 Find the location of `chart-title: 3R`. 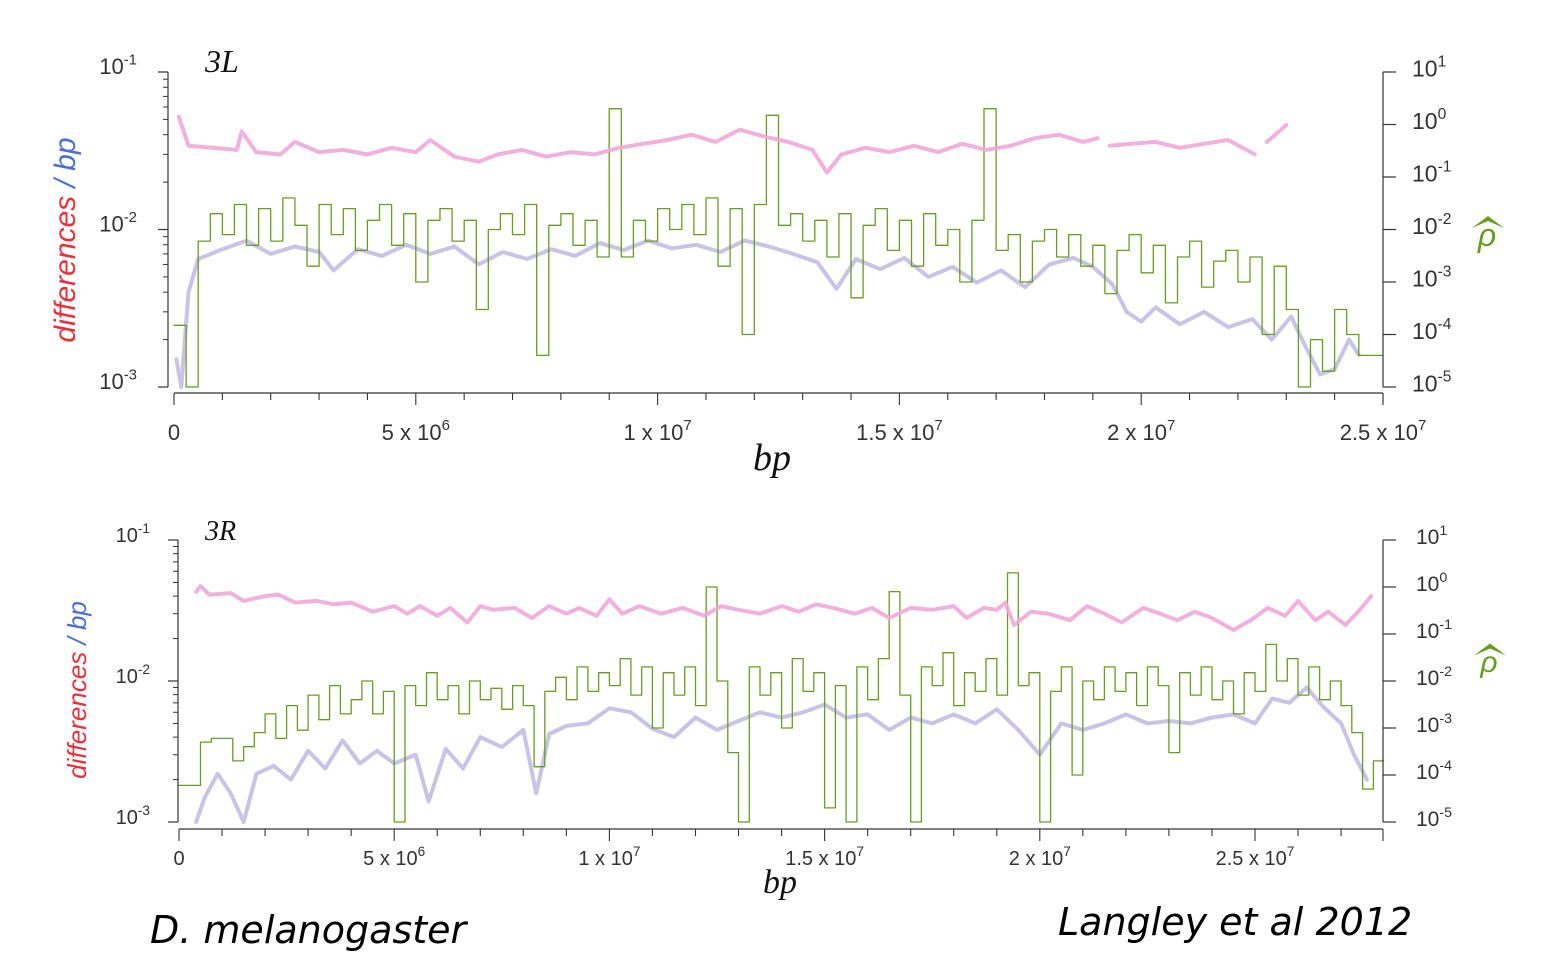

chart-title: 3R is located at coordinates (220, 531).